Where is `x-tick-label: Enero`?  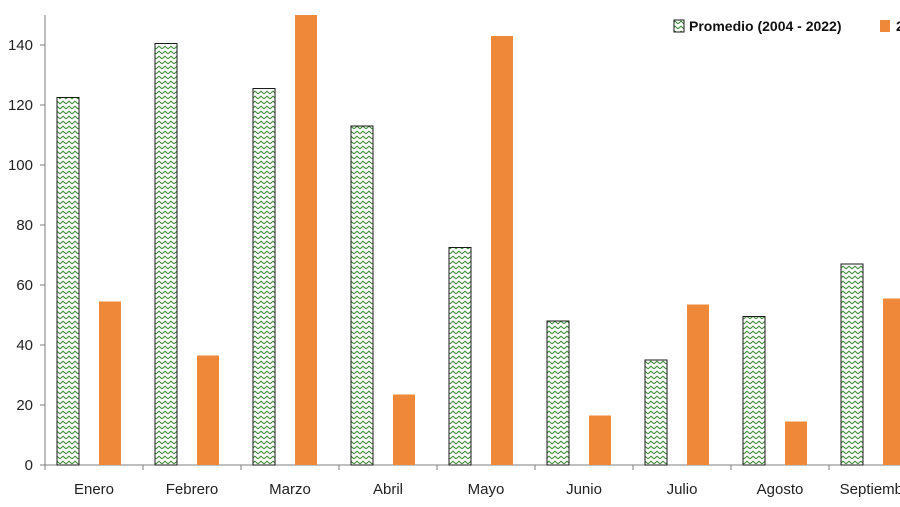 x-tick-label: Enero is located at coordinates (94, 489).